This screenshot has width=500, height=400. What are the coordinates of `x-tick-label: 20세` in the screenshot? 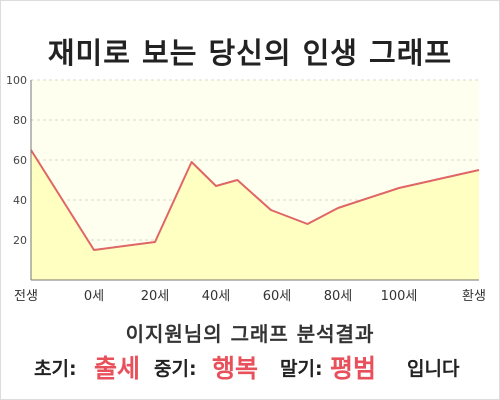 It's located at (155, 296).